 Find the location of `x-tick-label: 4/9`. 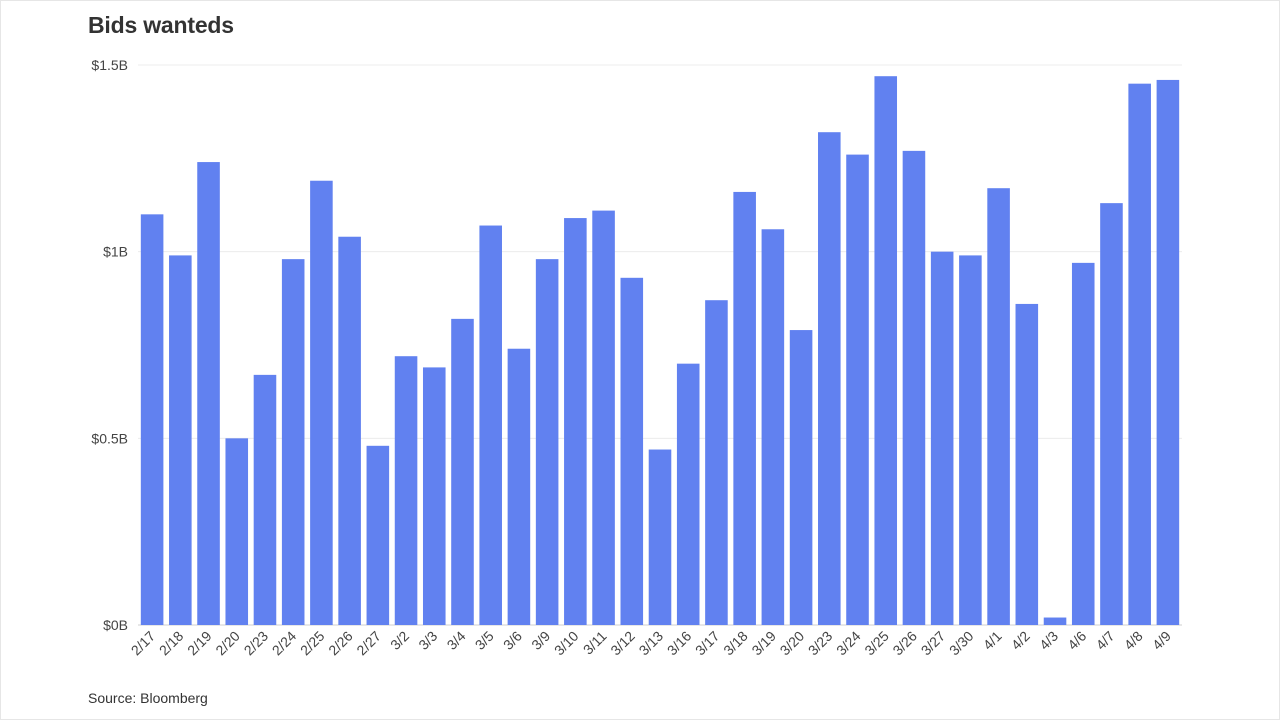

x-tick-label: 4/9 is located at coordinates (1161, 640).